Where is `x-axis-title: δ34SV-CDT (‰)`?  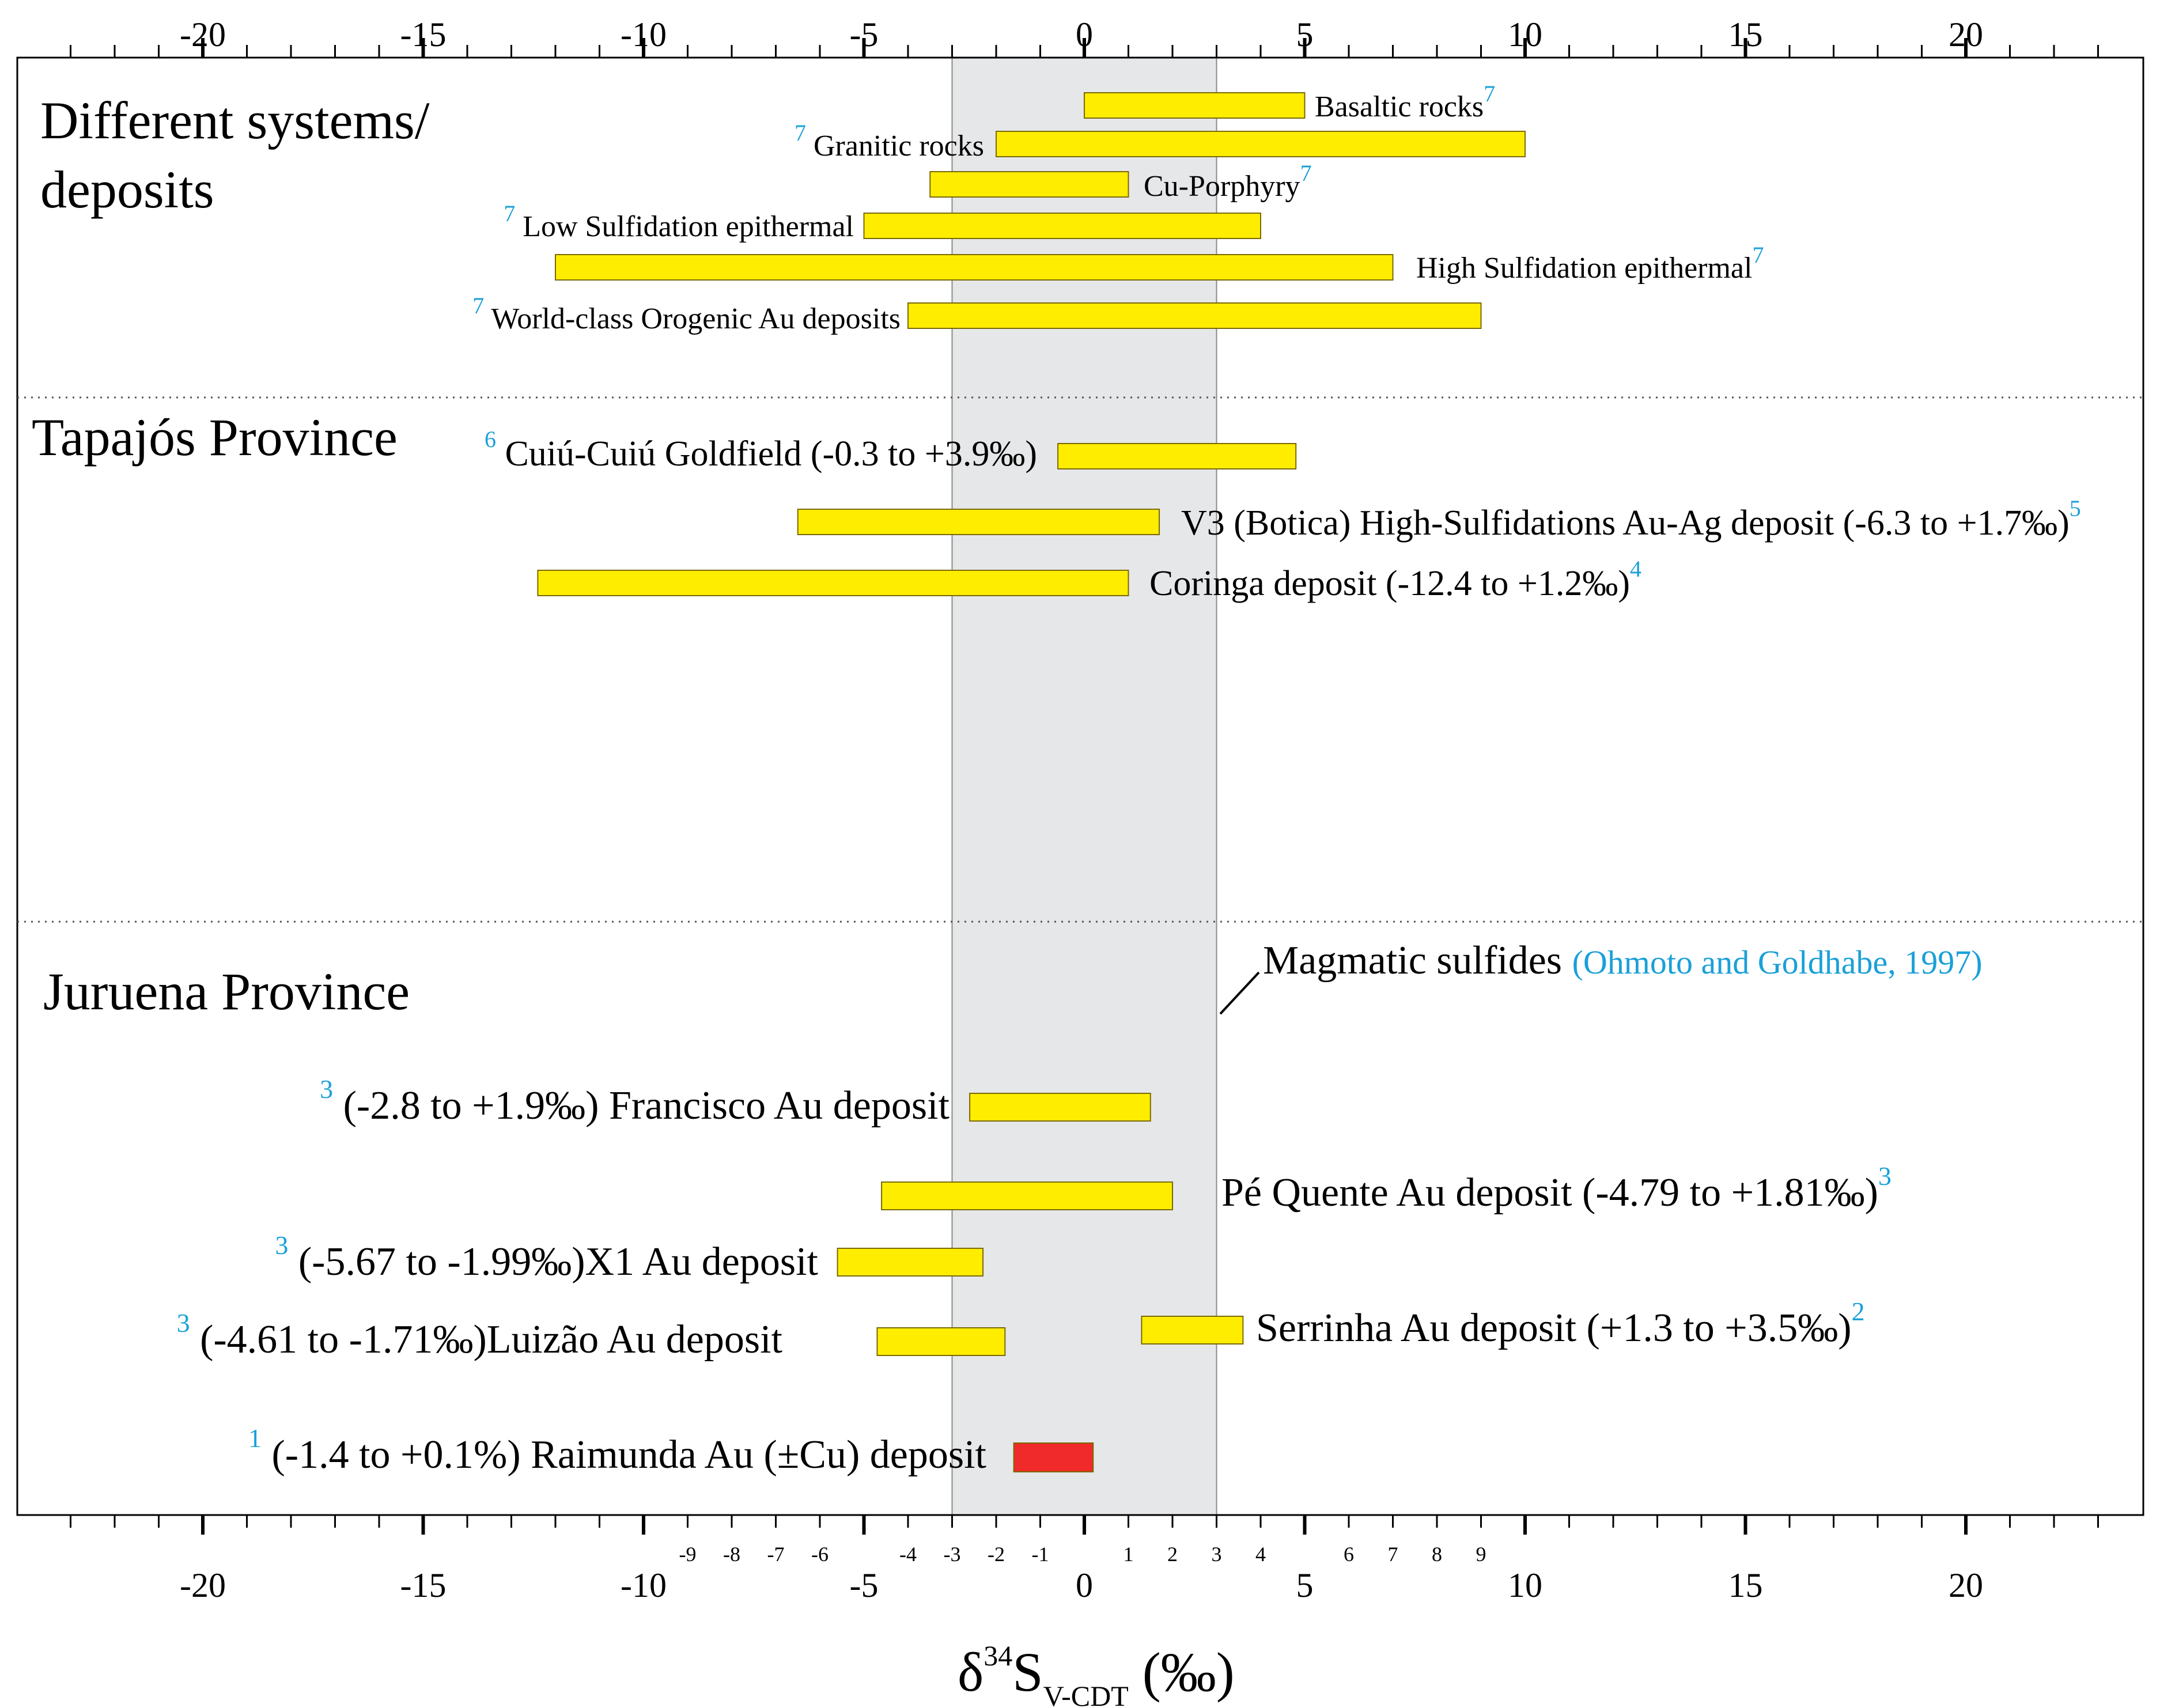
x-axis-title: δ34SV-CDT (‰) is located at coordinates (1096, 1673).